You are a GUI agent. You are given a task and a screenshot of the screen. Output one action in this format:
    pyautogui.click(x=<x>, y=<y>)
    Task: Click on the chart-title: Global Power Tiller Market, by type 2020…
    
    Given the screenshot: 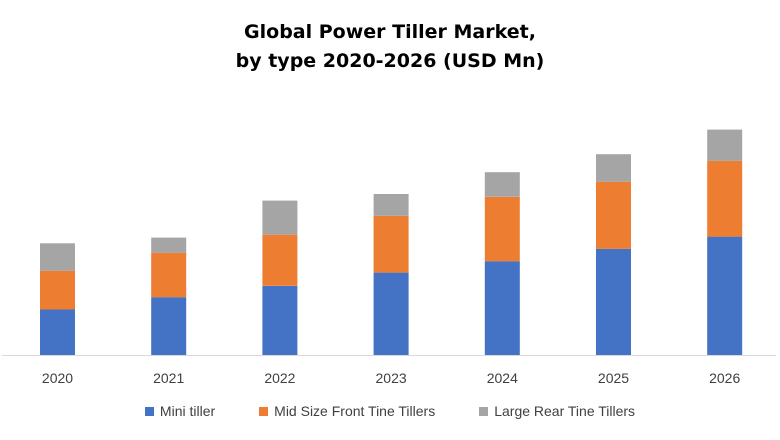 What is the action you would take?
    pyautogui.click(x=390, y=47)
    